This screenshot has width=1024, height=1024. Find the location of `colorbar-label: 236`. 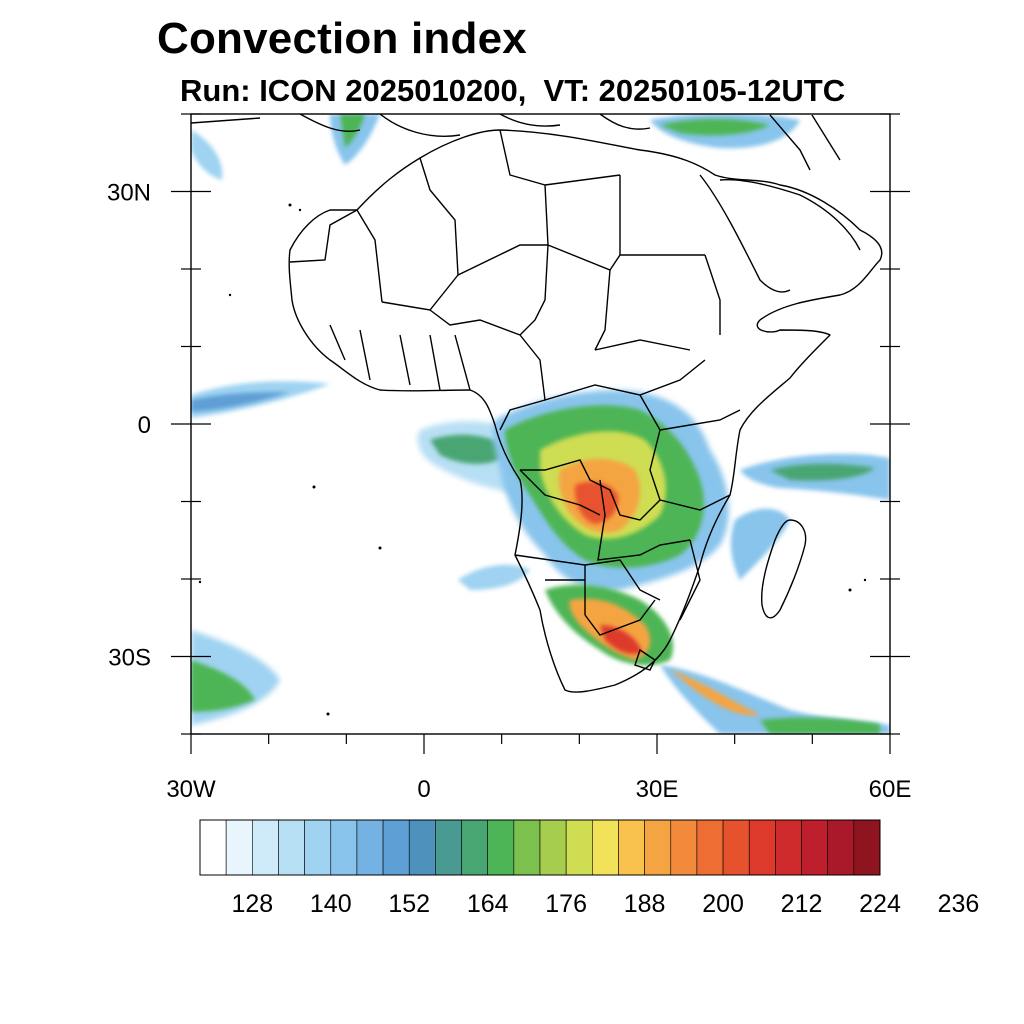

colorbar-label: 236 is located at coordinates (959, 904).